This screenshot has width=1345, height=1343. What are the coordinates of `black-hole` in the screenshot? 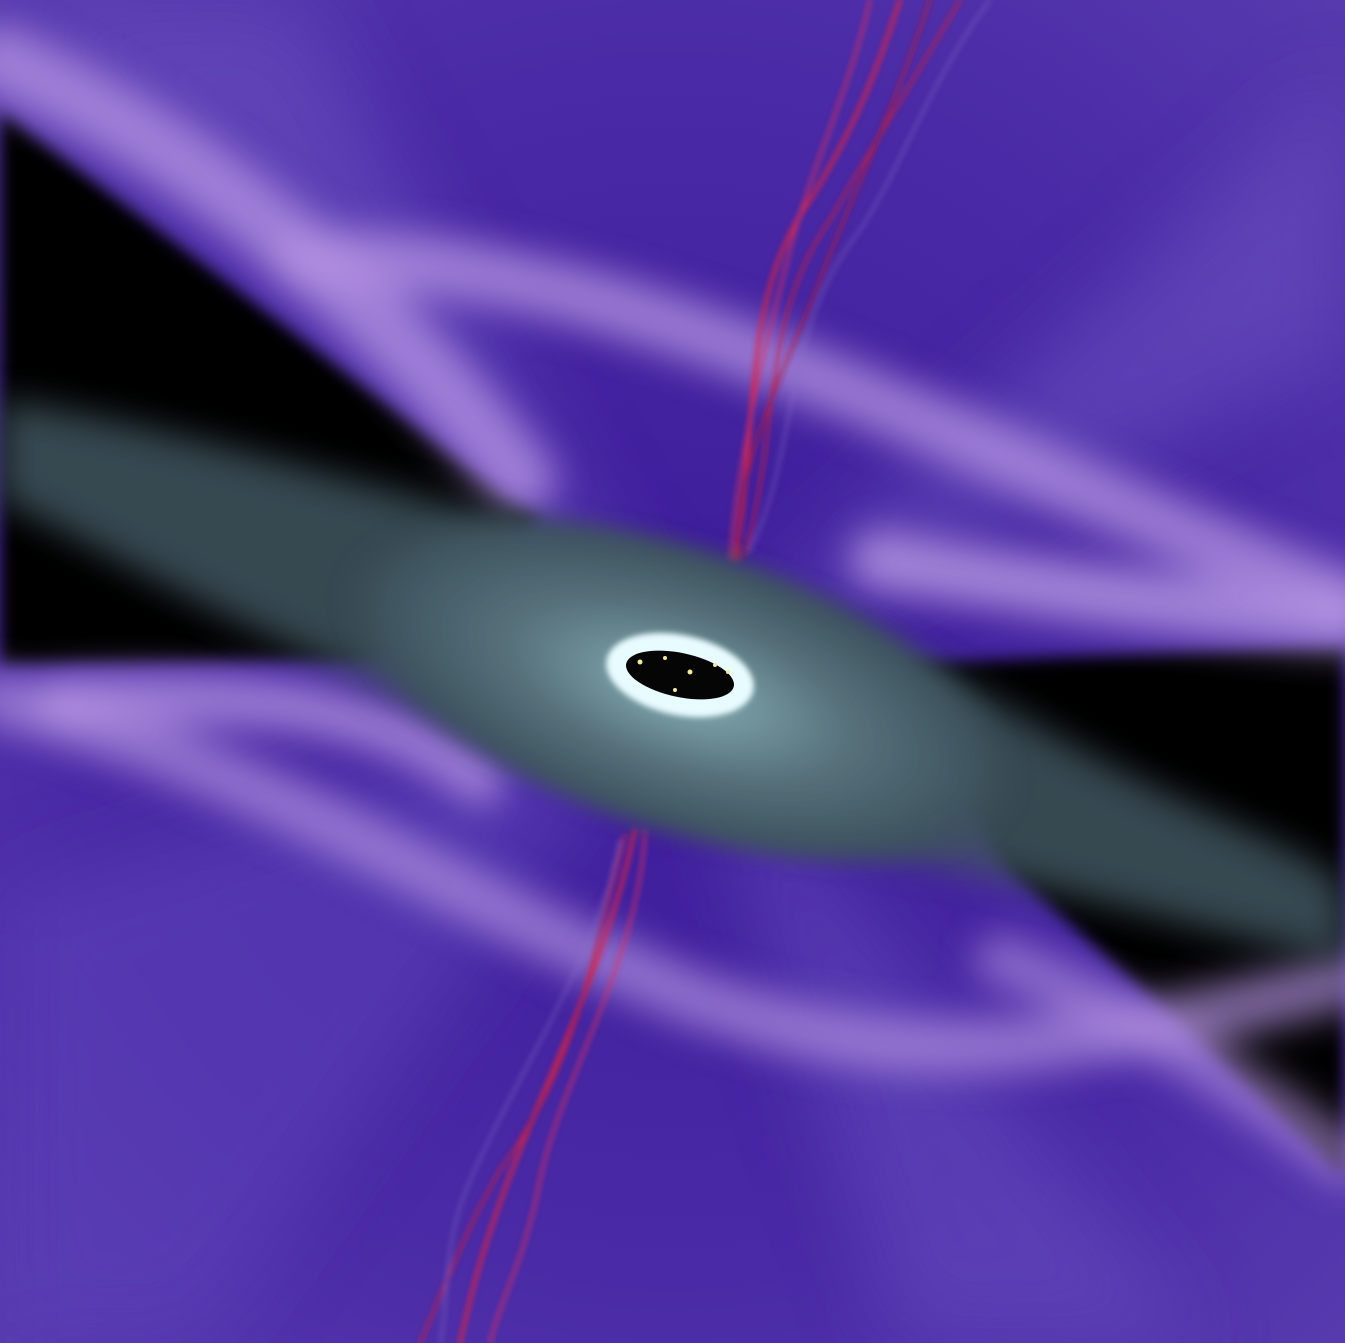 It's located at (680, 675).